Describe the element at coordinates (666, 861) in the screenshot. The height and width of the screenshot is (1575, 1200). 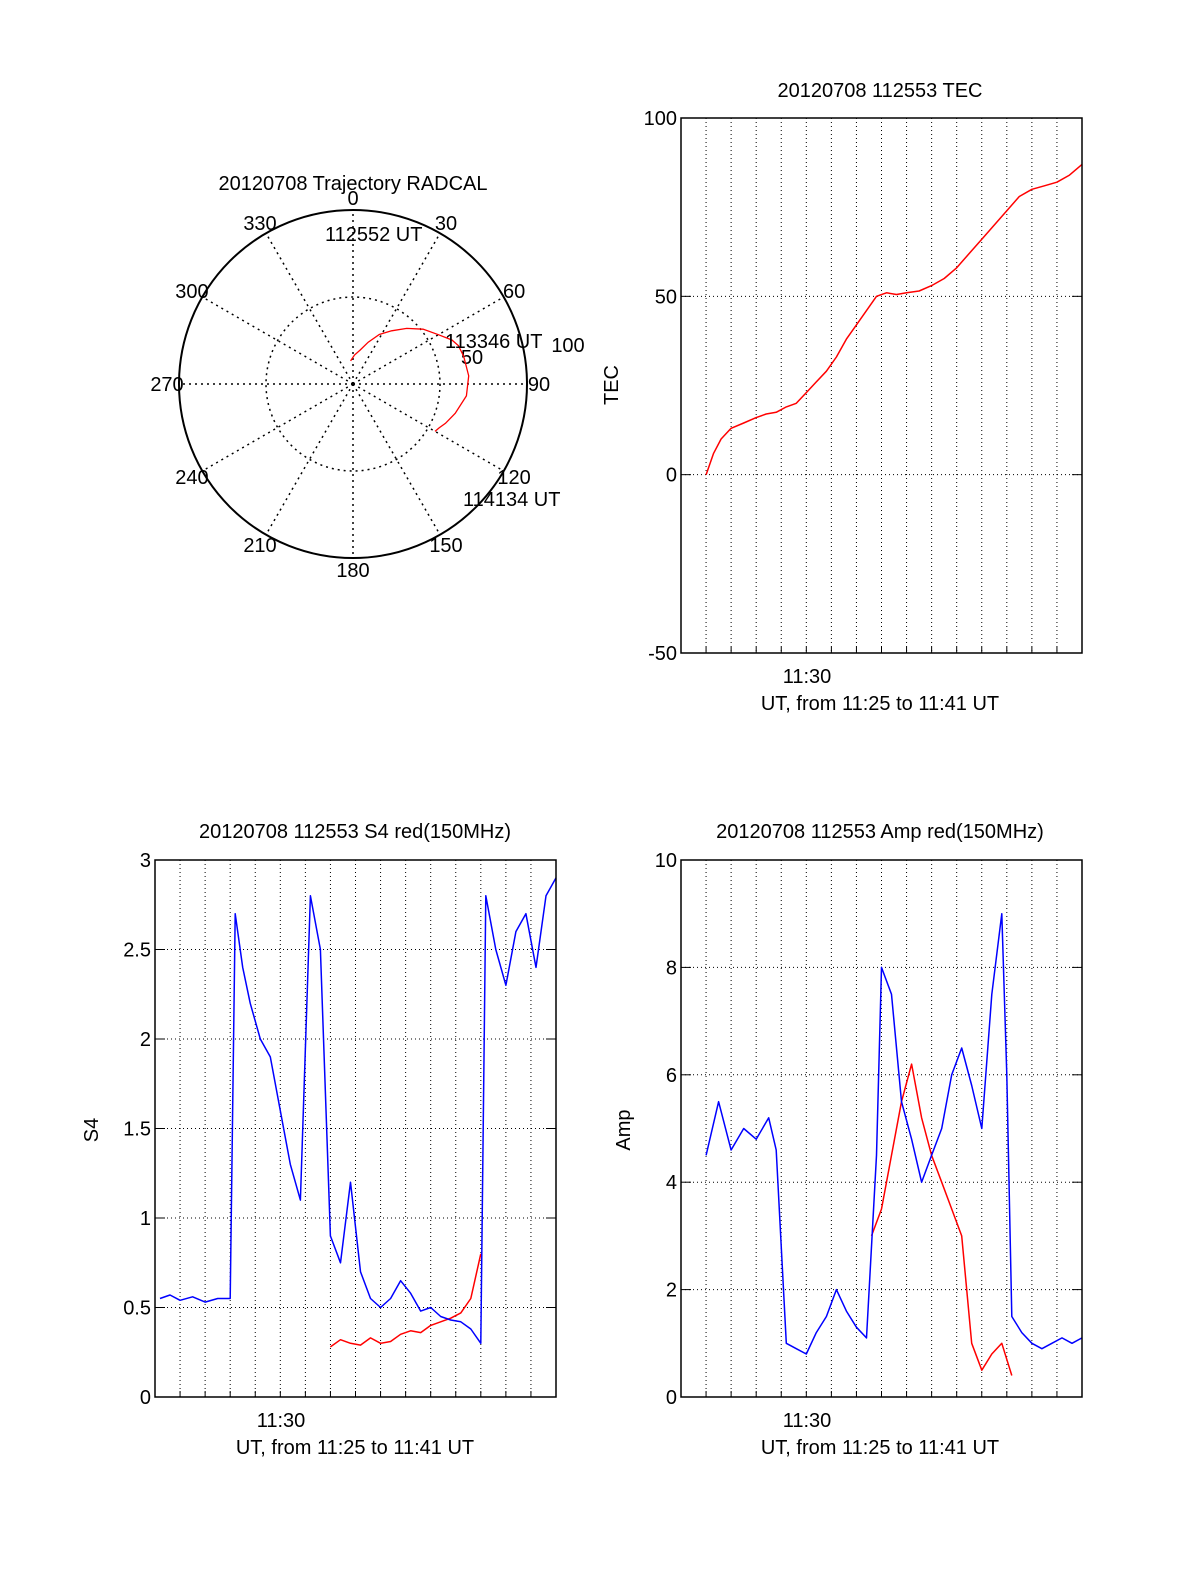
I see `amp-ytick-label-10: 10` at that location.